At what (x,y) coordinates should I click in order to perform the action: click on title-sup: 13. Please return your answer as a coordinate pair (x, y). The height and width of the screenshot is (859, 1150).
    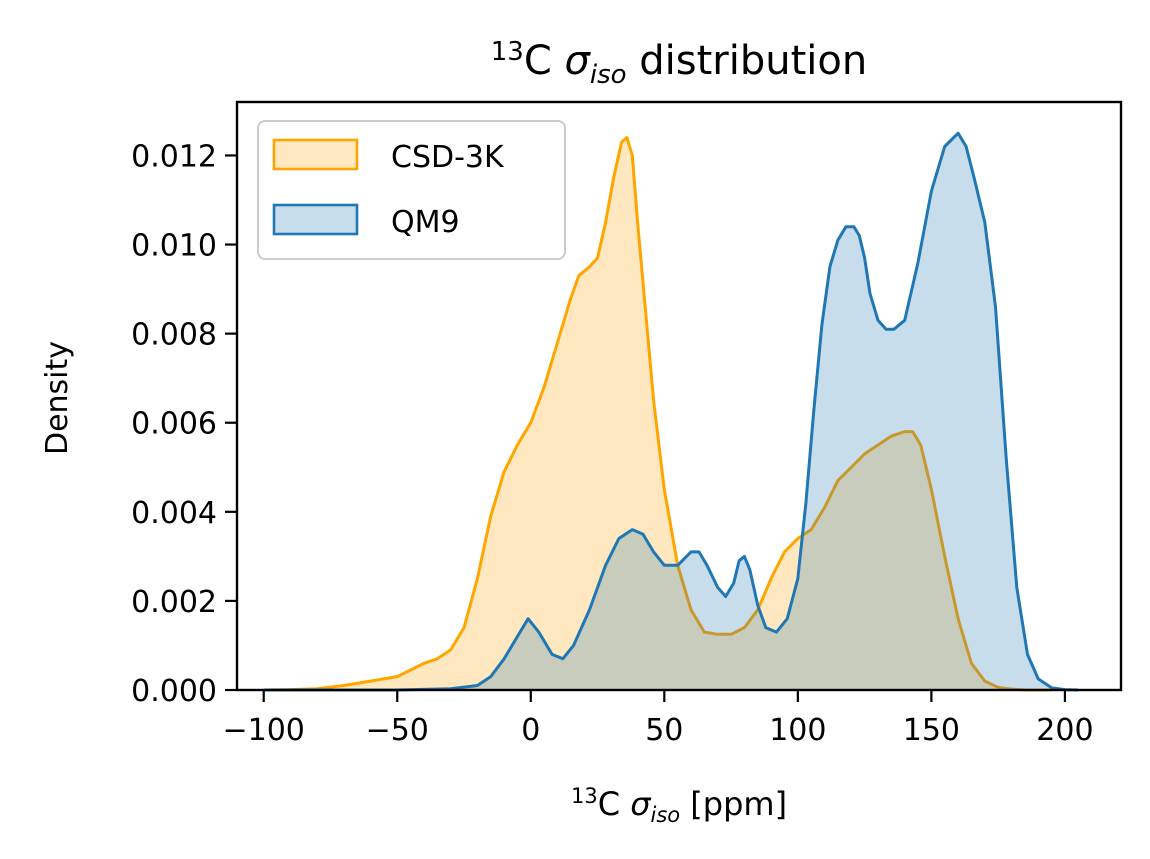
    Looking at the image, I should click on (507, 52).